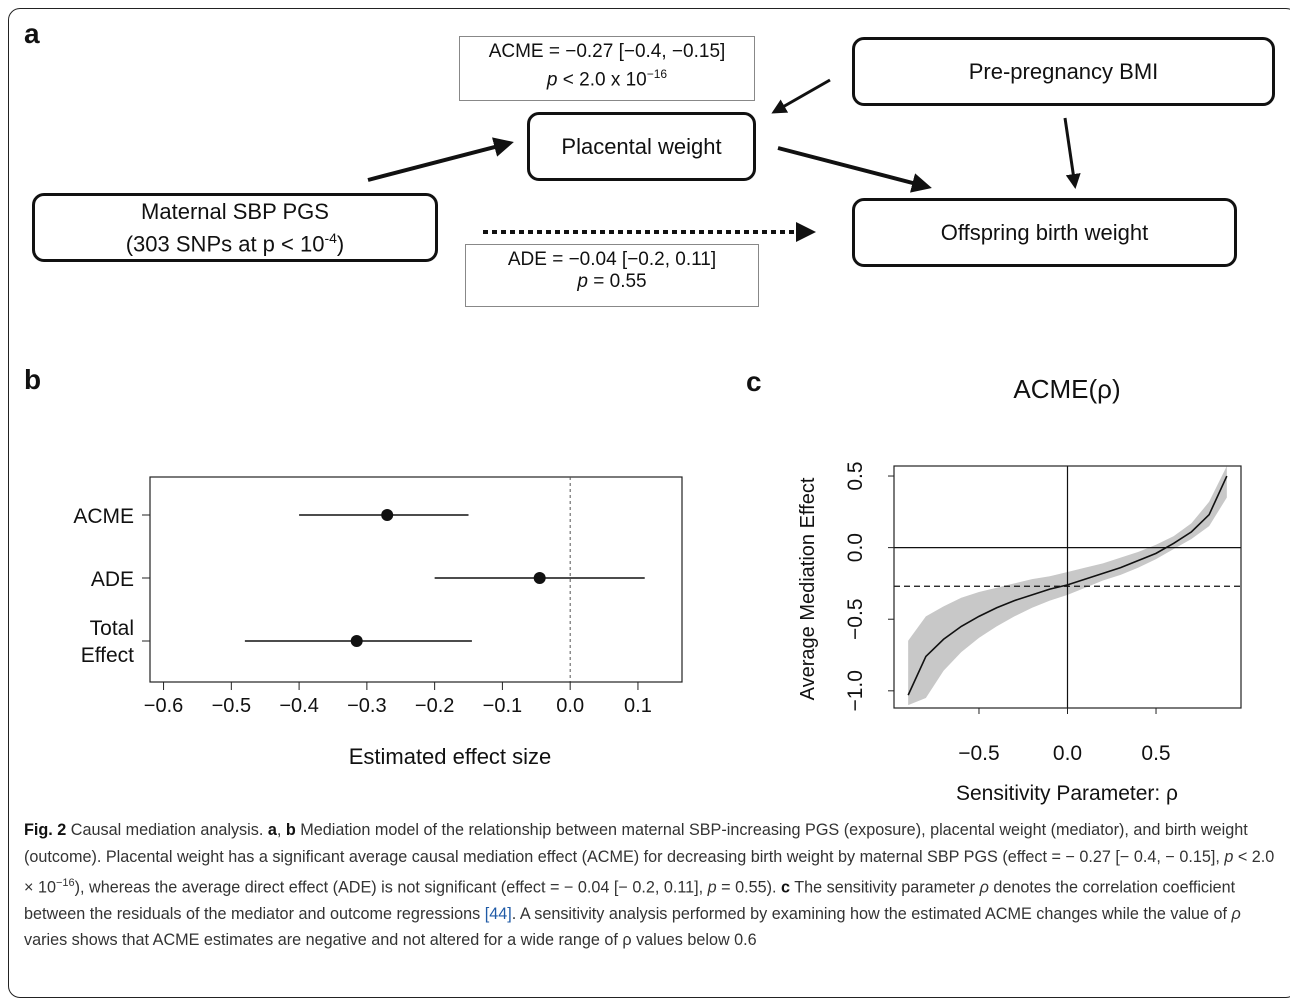  Describe the element at coordinates (638, 706) in the screenshot. I see `x-tick-label: 0.1` at that location.